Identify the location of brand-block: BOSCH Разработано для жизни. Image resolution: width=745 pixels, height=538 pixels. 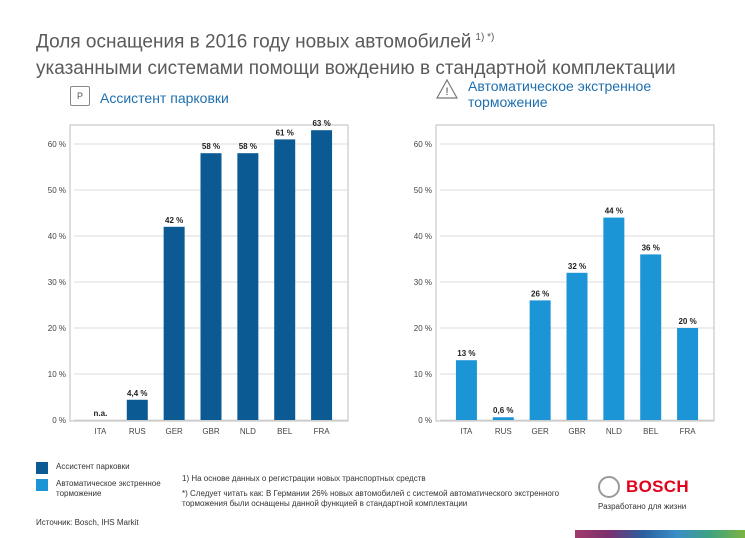
(653, 493).